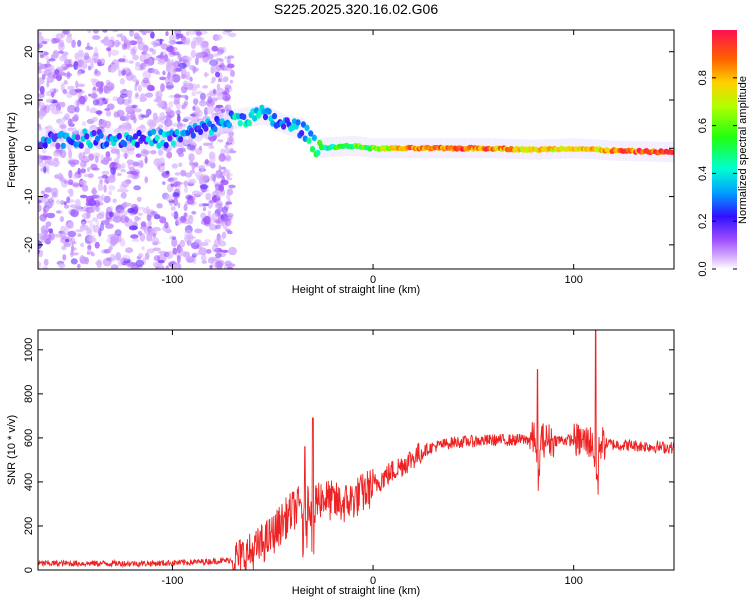 The image size is (750, 600). What do you see at coordinates (356, 591) in the screenshot?
I see `snr-xlabel: Height of straight line (km)` at bounding box center [356, 591].